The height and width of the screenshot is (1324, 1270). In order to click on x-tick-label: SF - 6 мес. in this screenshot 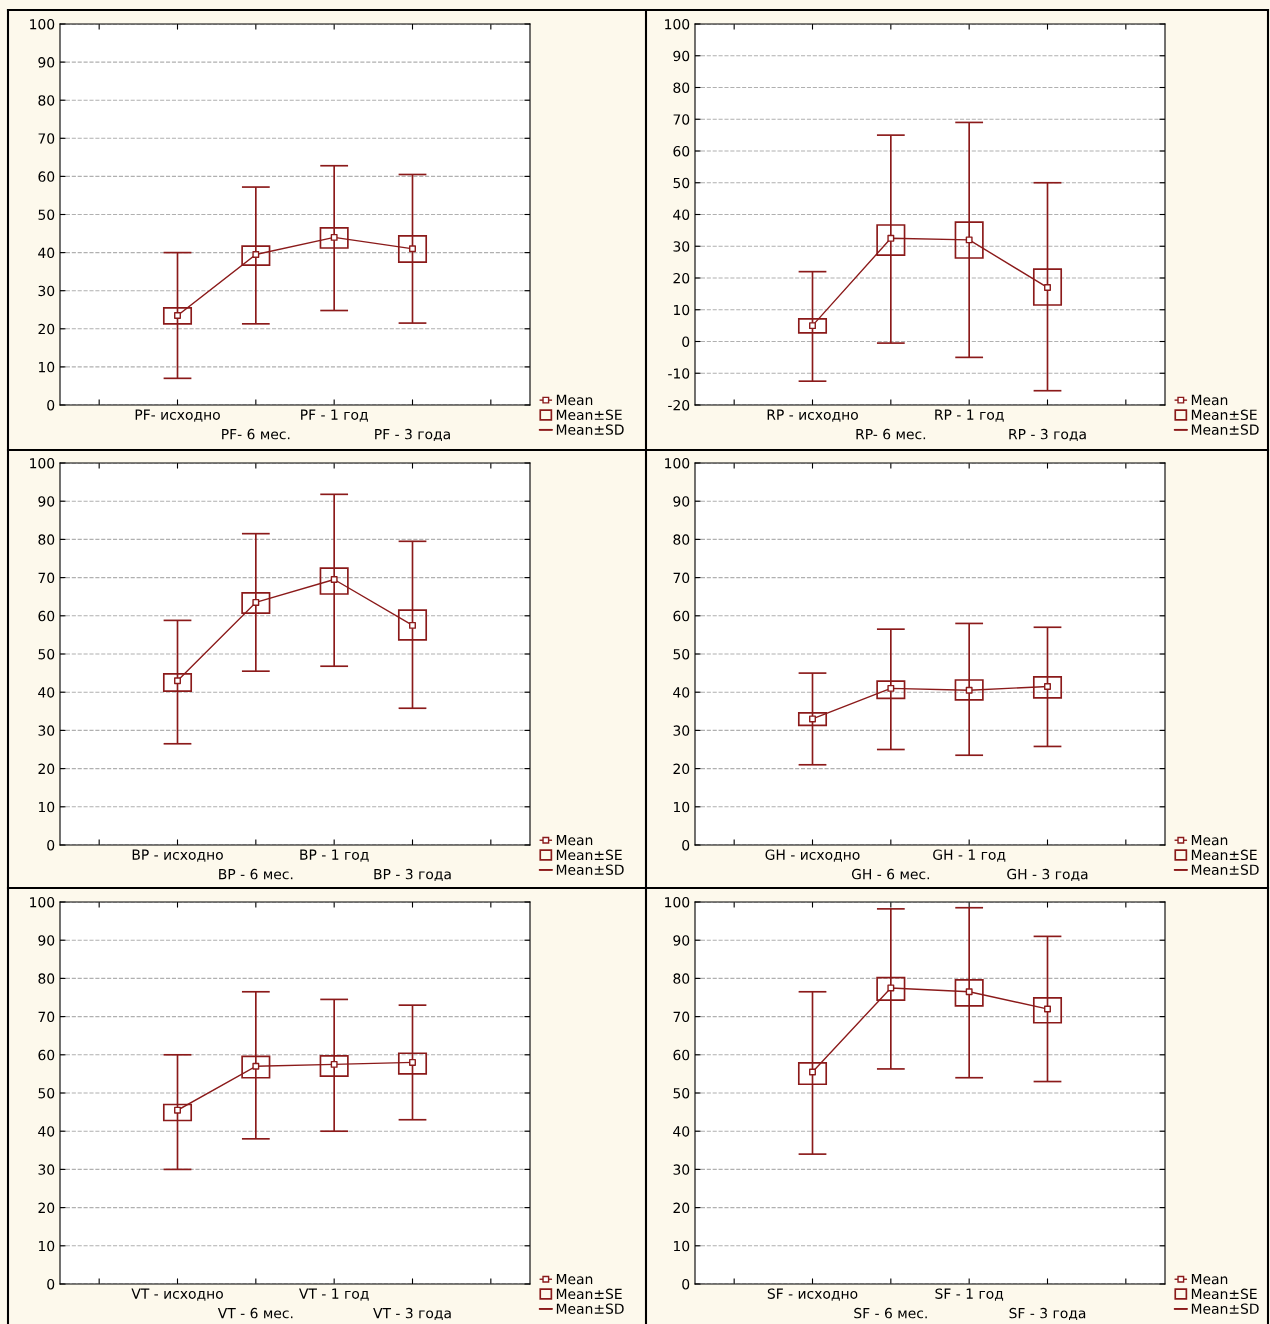, I will do `click(890, 1313)`.